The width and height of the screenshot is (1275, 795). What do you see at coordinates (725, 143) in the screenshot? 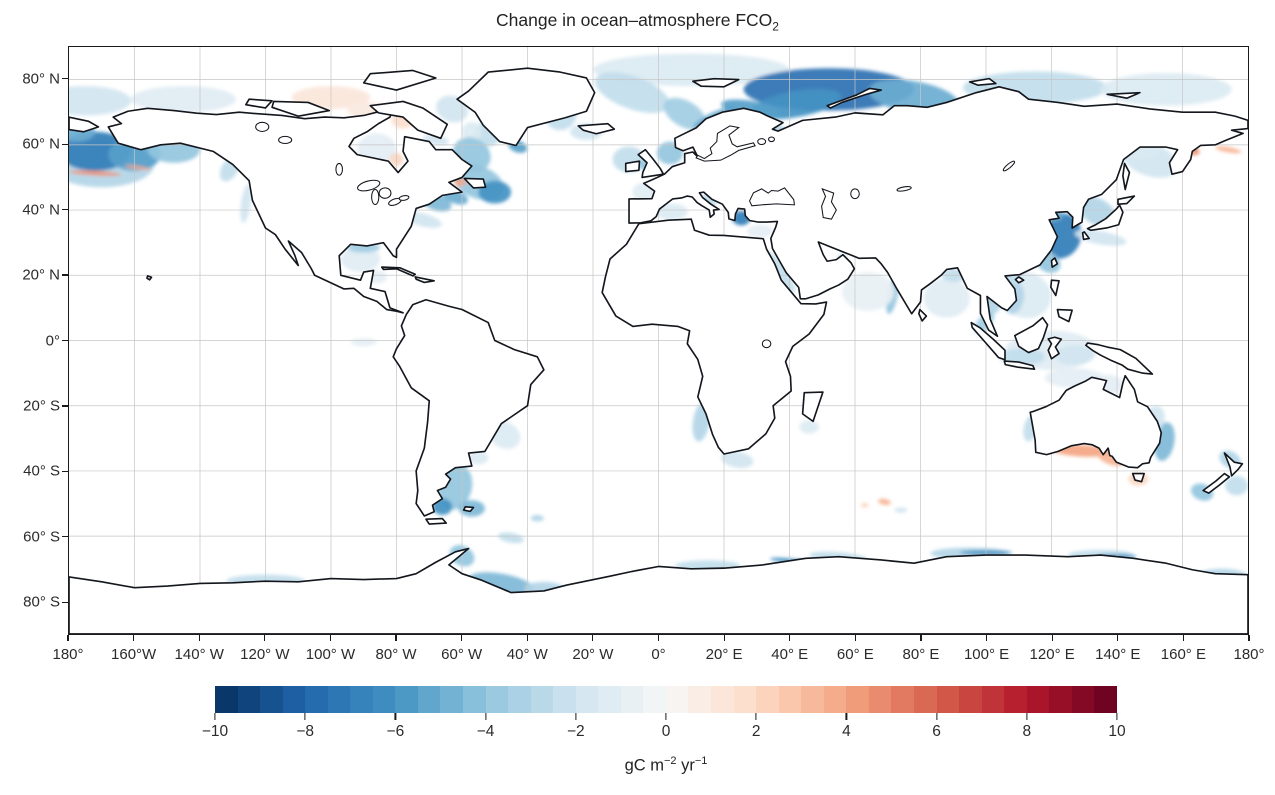
I see `lake-baltic-sea` at bounding box center [725, 143].